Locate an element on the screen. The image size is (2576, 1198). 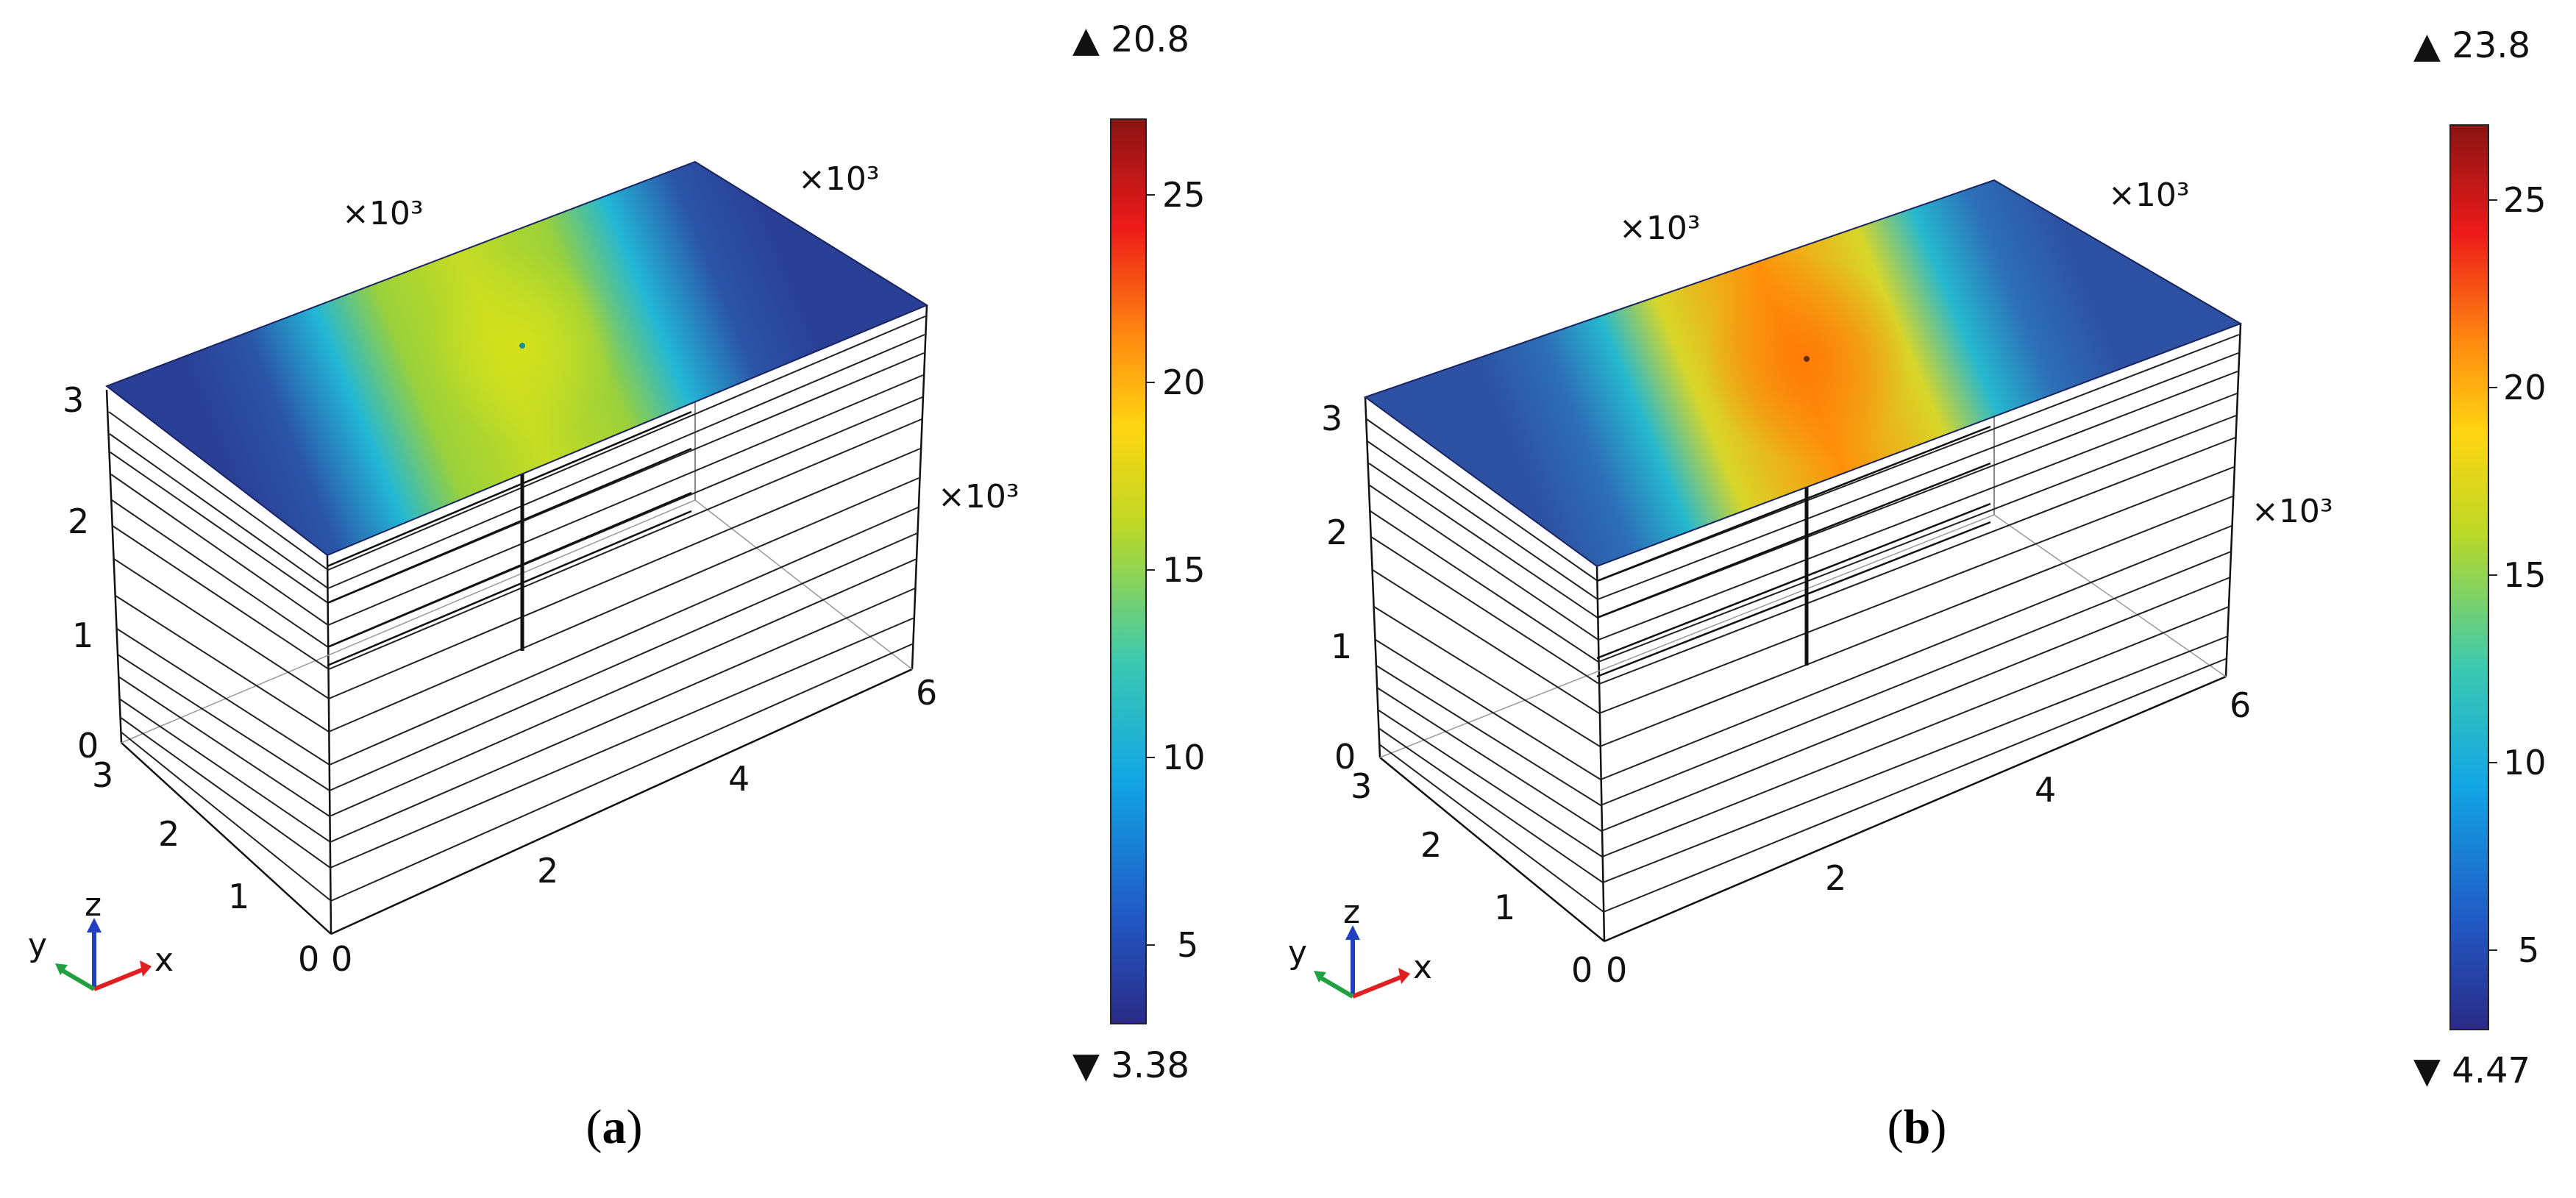
surface-hotspot-b is located at coordinates (1803, 373).